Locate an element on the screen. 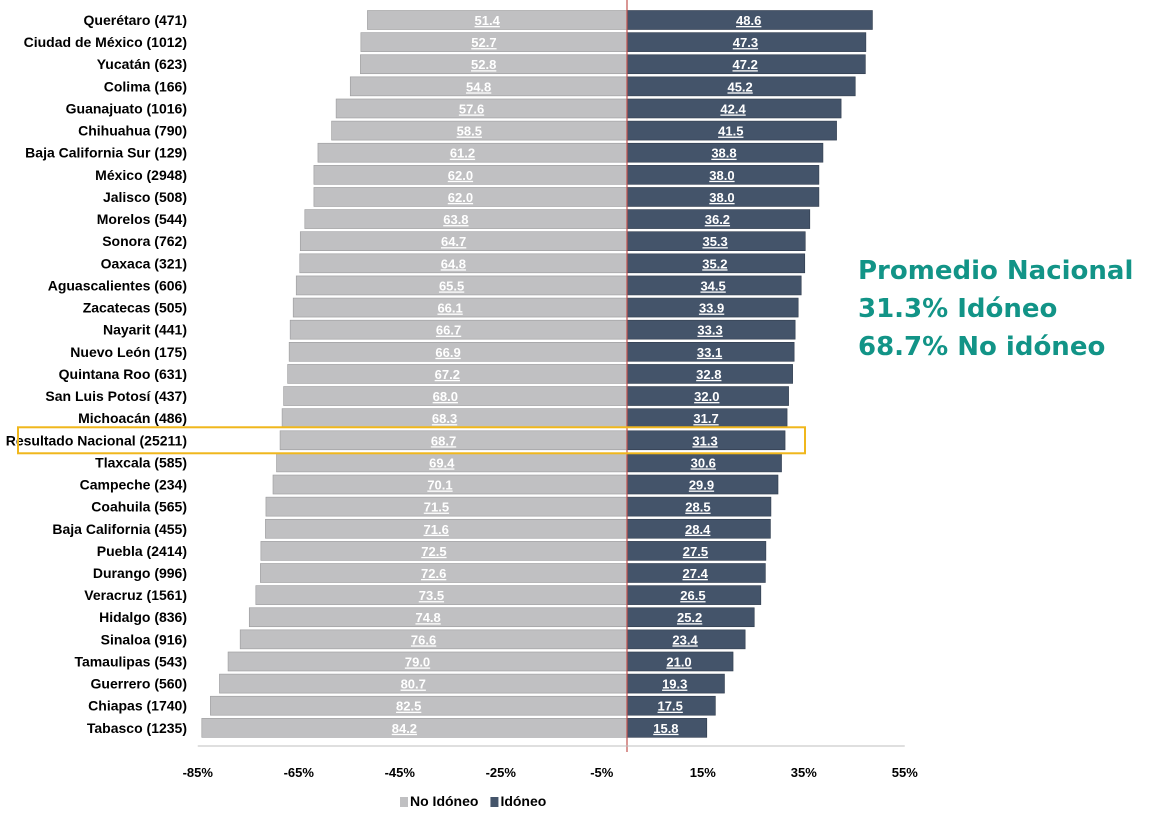 This screenshot has width=1157, height=817. category-label: Baja California (455) is located at coordinates (119, 529).